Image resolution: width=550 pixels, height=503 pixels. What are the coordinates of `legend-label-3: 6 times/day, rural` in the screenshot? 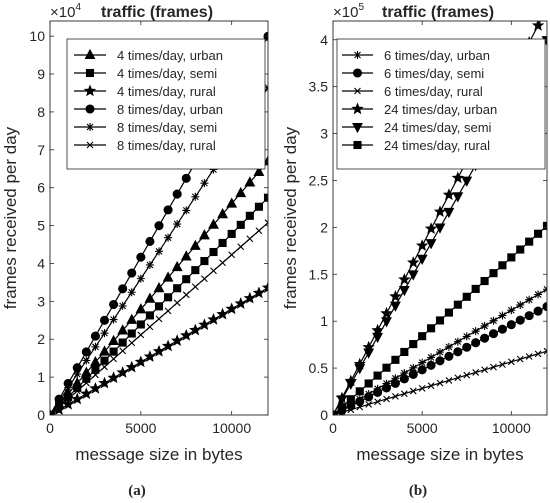 It's located at (433, 91).